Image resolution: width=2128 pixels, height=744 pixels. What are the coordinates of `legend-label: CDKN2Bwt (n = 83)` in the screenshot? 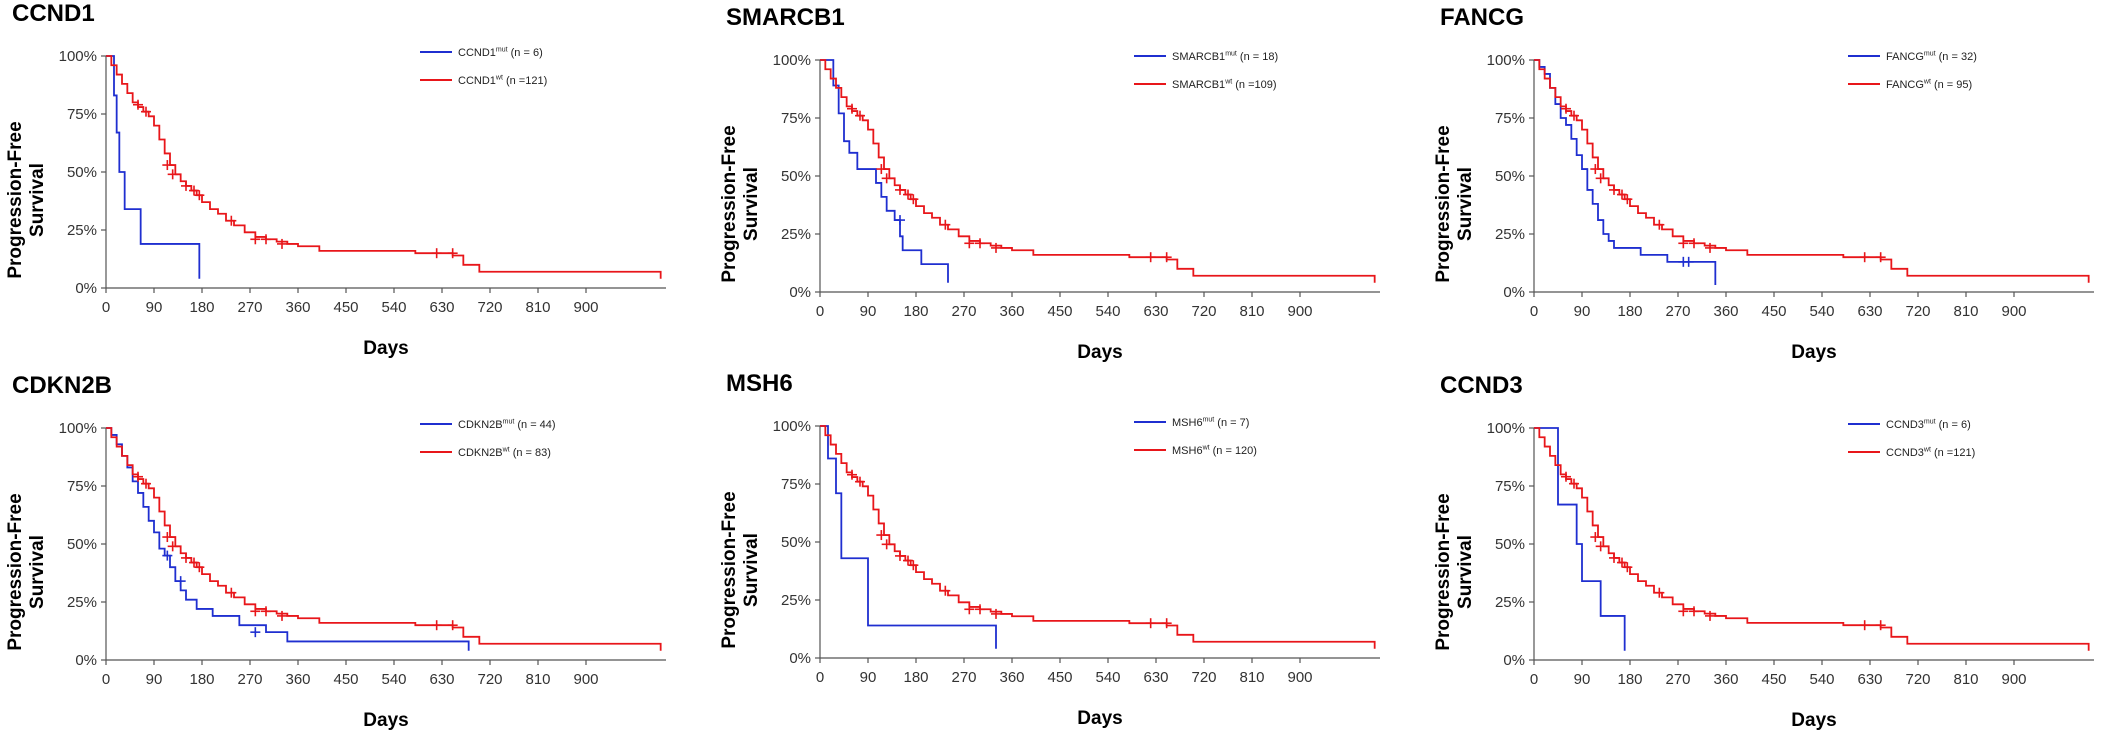 It's located at (504, 452).